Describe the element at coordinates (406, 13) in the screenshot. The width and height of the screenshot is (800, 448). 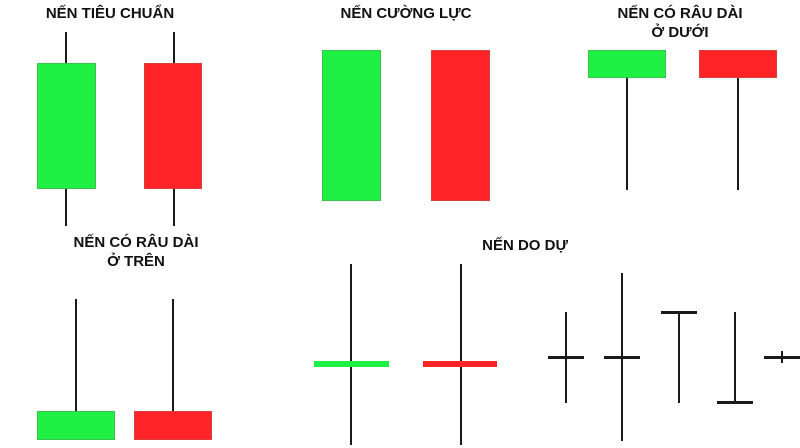
I see `title-marubozu-candle: NẾN CƯỜNG LỰC` at that location.